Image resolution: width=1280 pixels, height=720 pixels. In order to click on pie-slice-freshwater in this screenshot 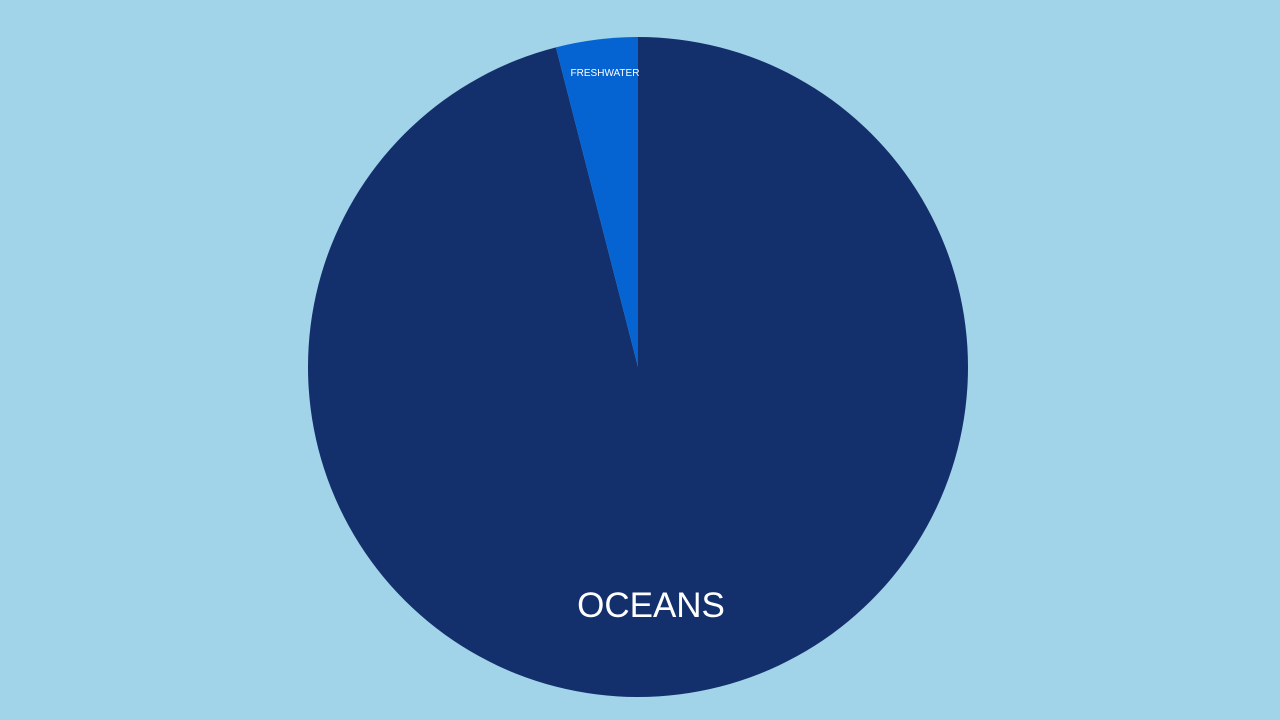, I will do `click(596, 202)`.